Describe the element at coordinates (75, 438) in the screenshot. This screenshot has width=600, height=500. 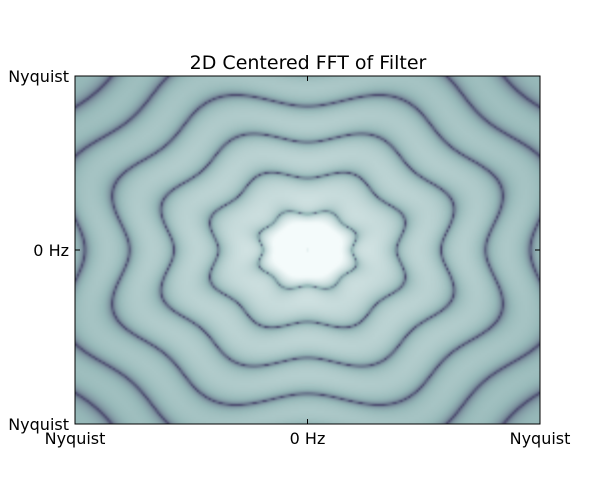
I see `x-tick-label-0: Nyquist` at that location.